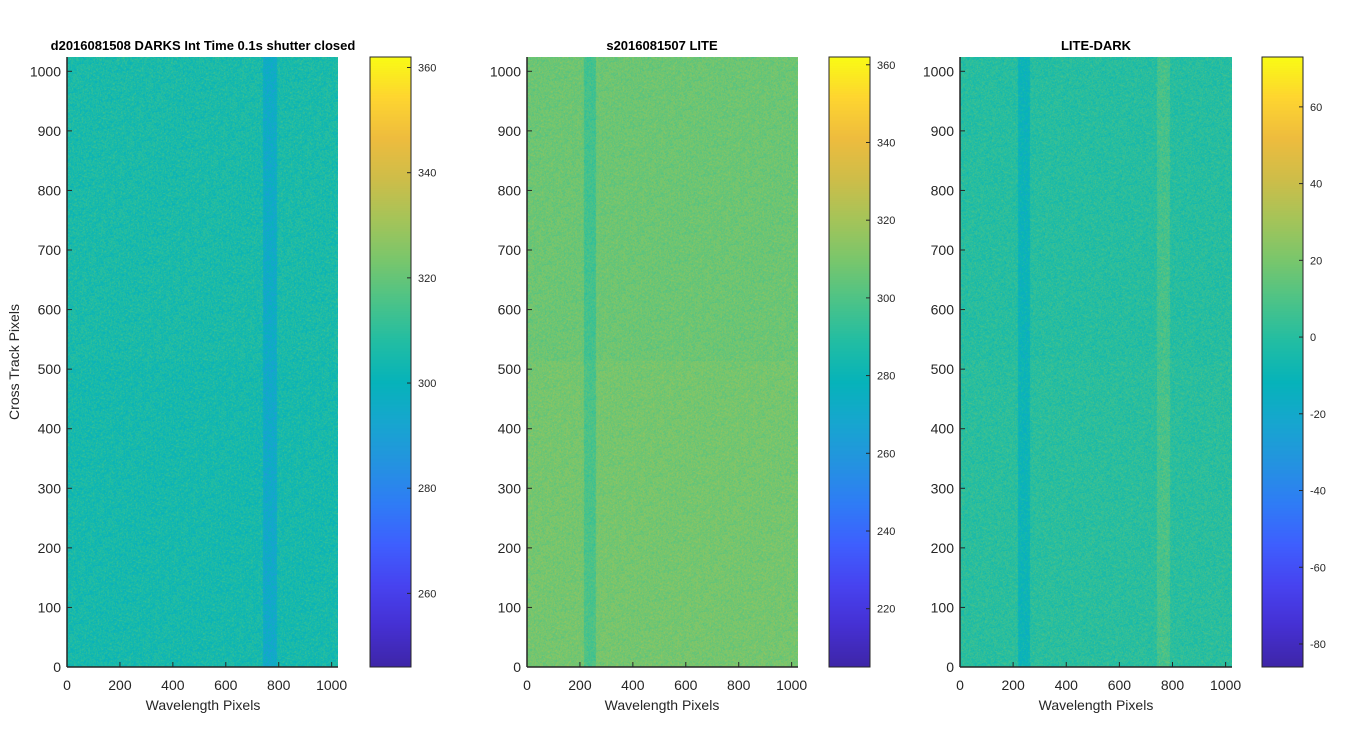  Describe the element at coordinates (1316, 185) in the screenshot. I see `colorbar-tick-label: 40` at that location.